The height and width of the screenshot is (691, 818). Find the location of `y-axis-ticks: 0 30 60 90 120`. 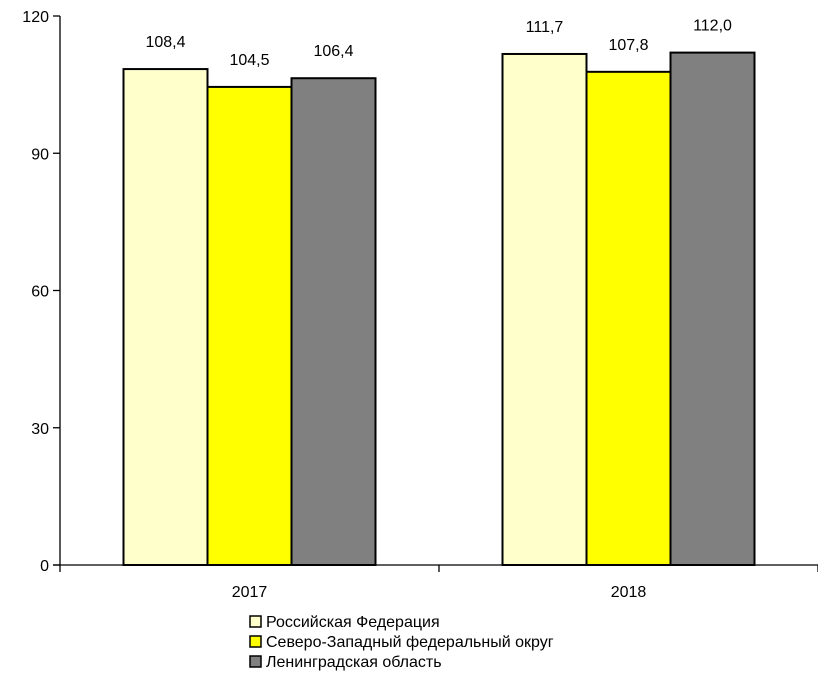

y-axis-ticks: 0 30 60 90 120 is located at coordinates (41, 292).